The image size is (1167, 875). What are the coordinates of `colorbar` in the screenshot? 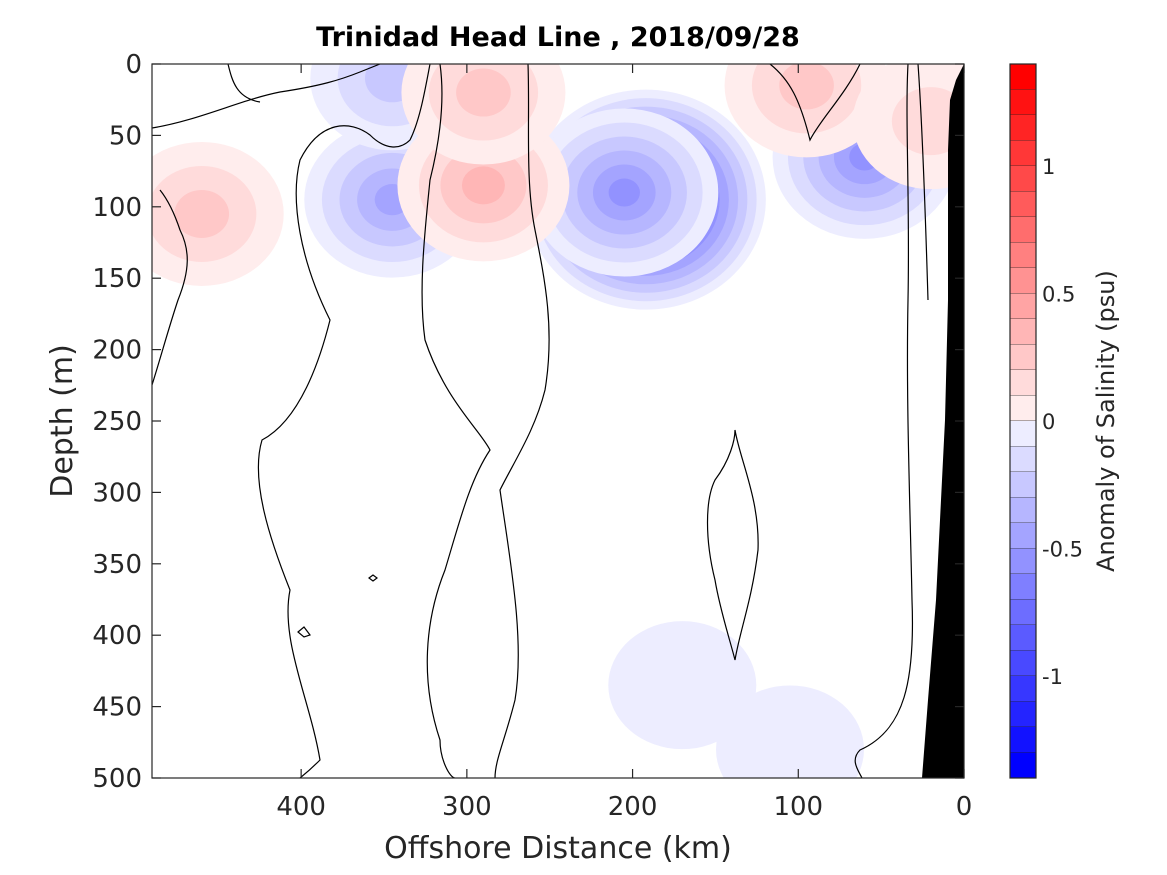 It's located at (1023, 421).